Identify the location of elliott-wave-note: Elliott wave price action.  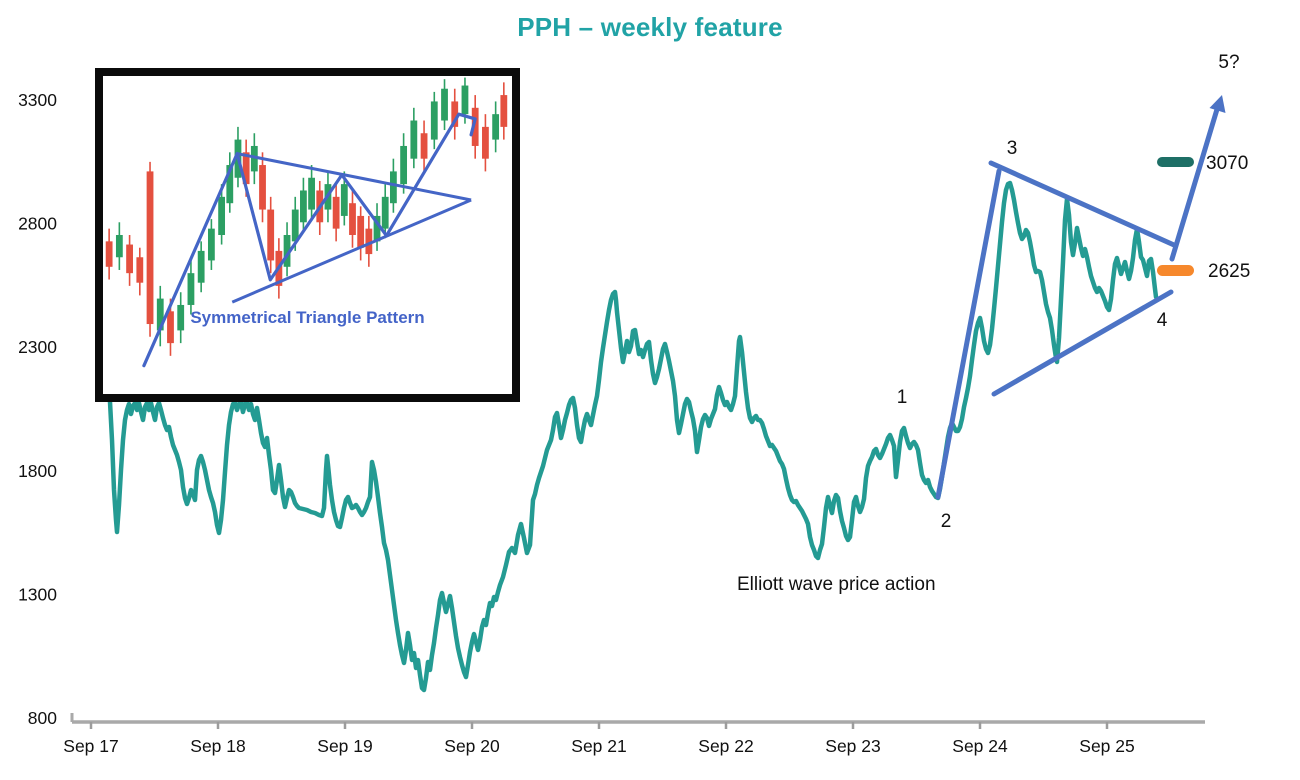
(836, 584).